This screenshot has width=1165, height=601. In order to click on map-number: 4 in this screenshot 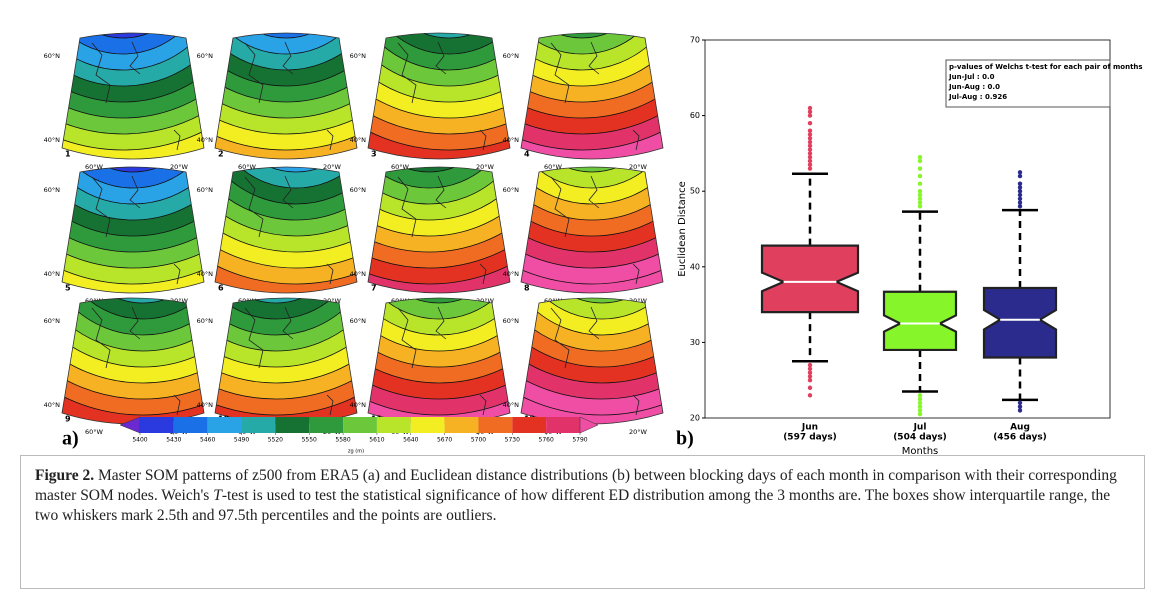, I will do `click(527, 154)`.